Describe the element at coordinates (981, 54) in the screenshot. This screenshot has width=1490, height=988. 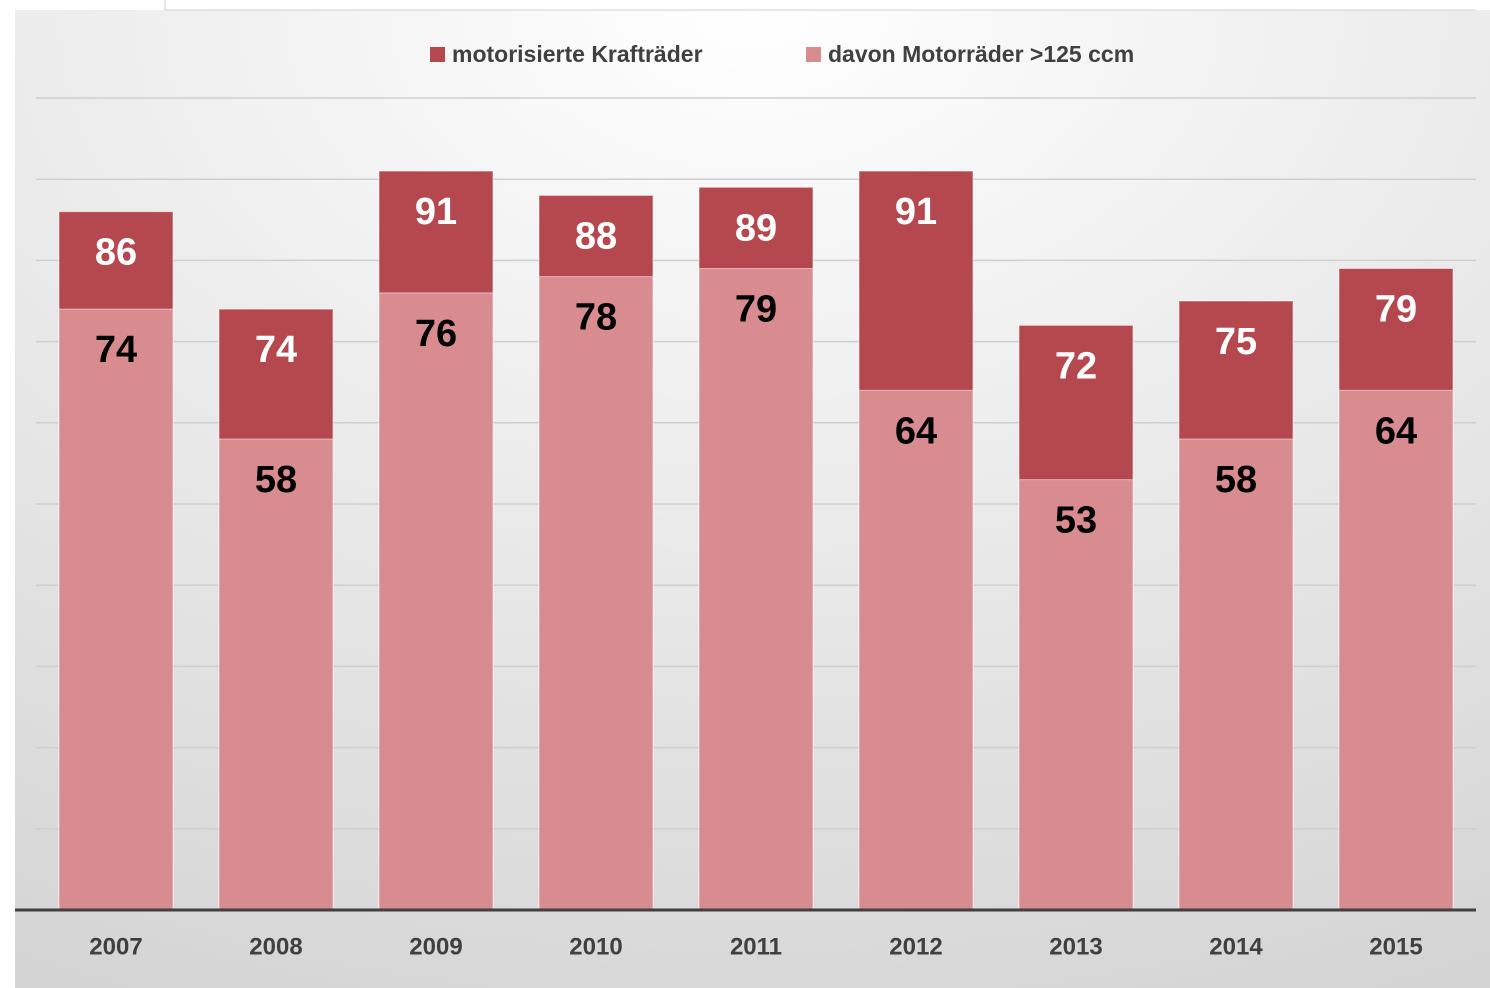
I see `legend-label: davon Motorräder >125 ccm` at that location.